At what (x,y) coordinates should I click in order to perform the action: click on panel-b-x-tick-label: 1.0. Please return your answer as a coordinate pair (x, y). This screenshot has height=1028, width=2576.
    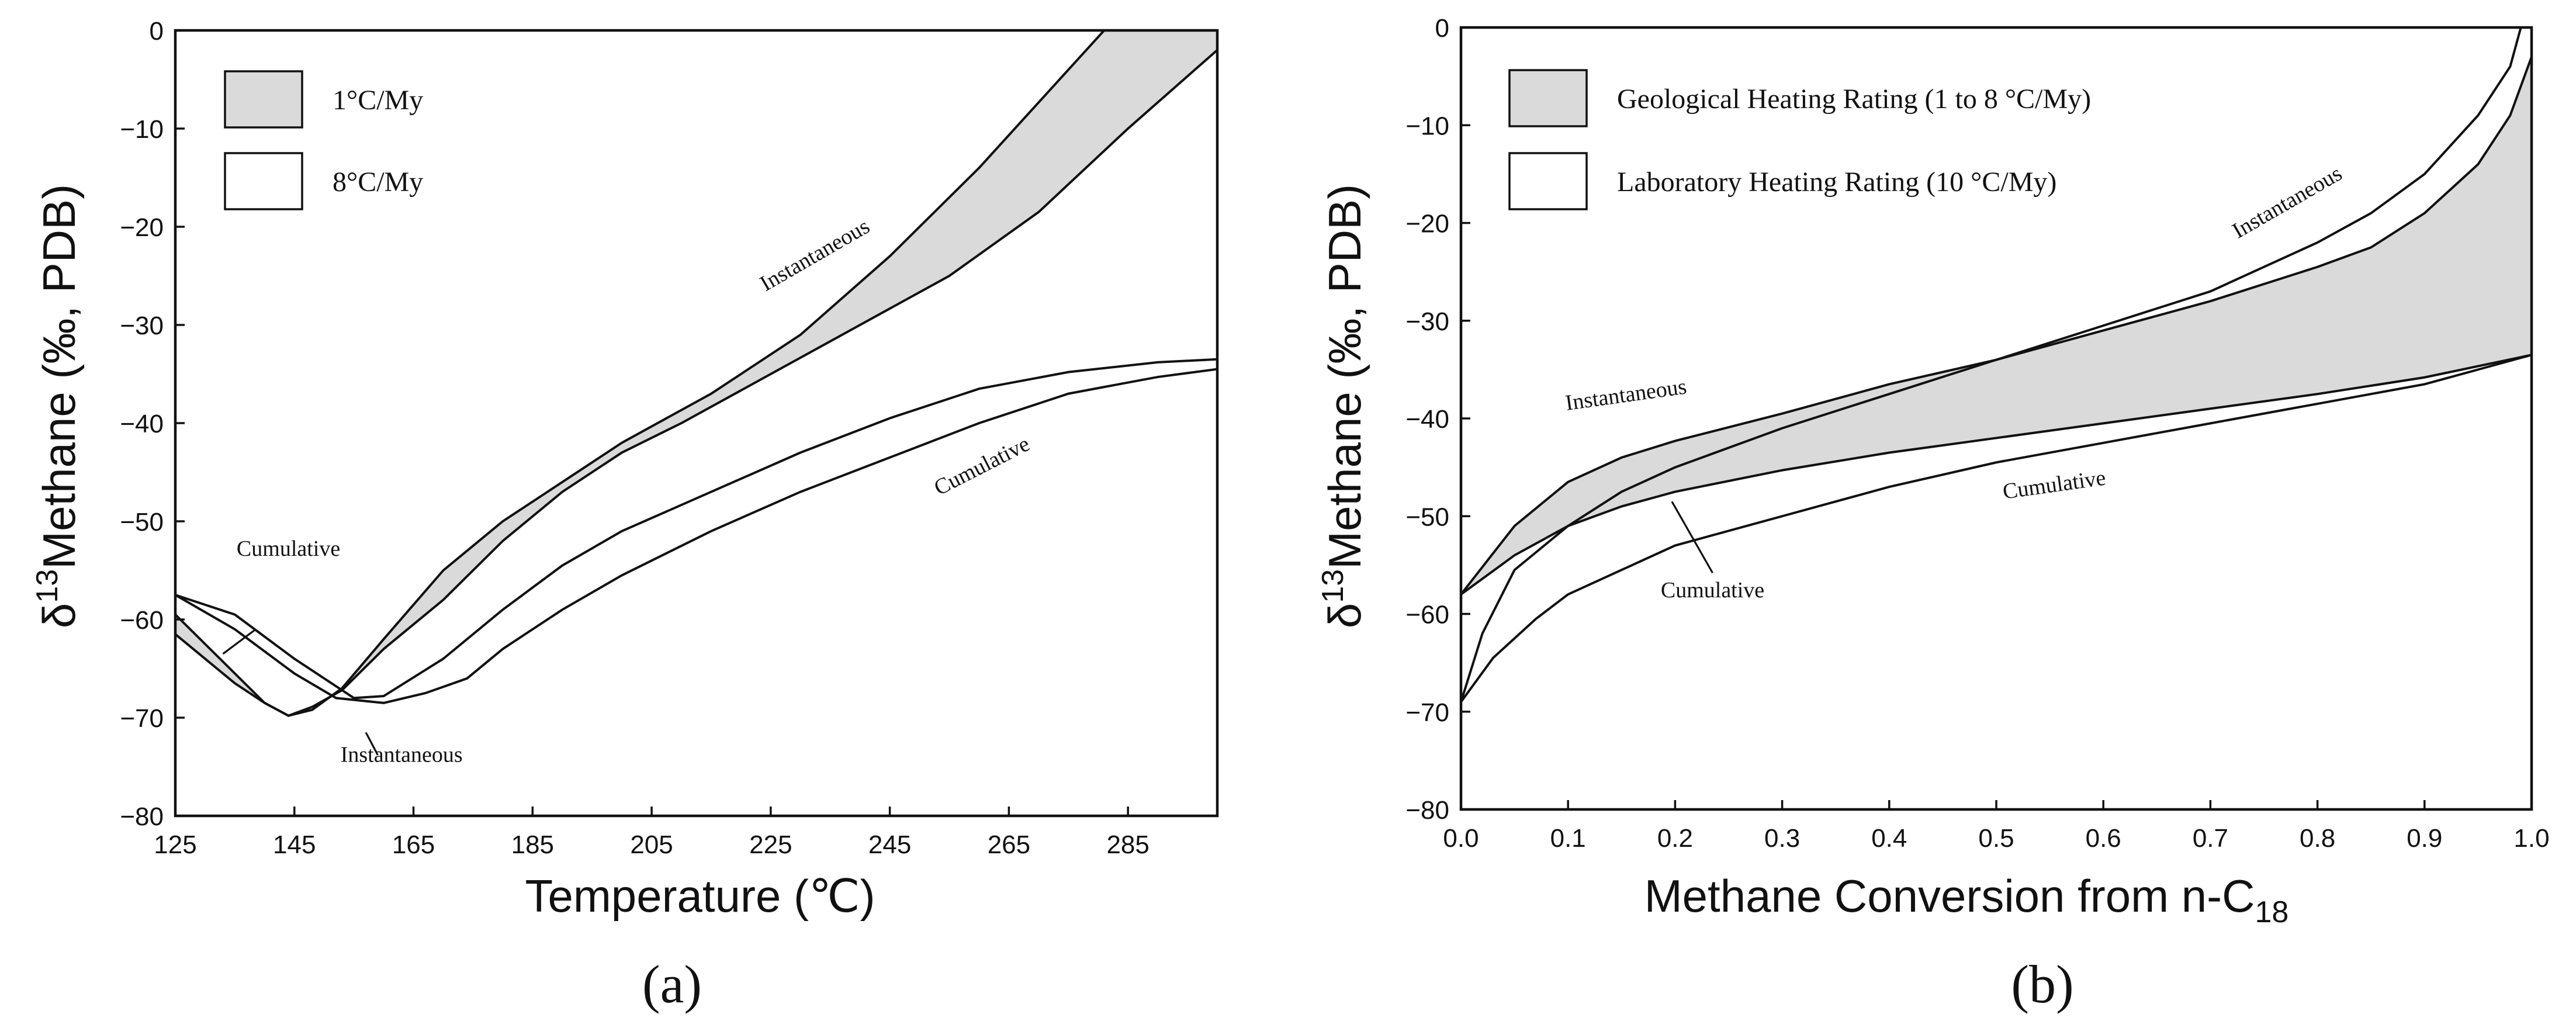
    Looking at the image, I should click on (2531, 838).